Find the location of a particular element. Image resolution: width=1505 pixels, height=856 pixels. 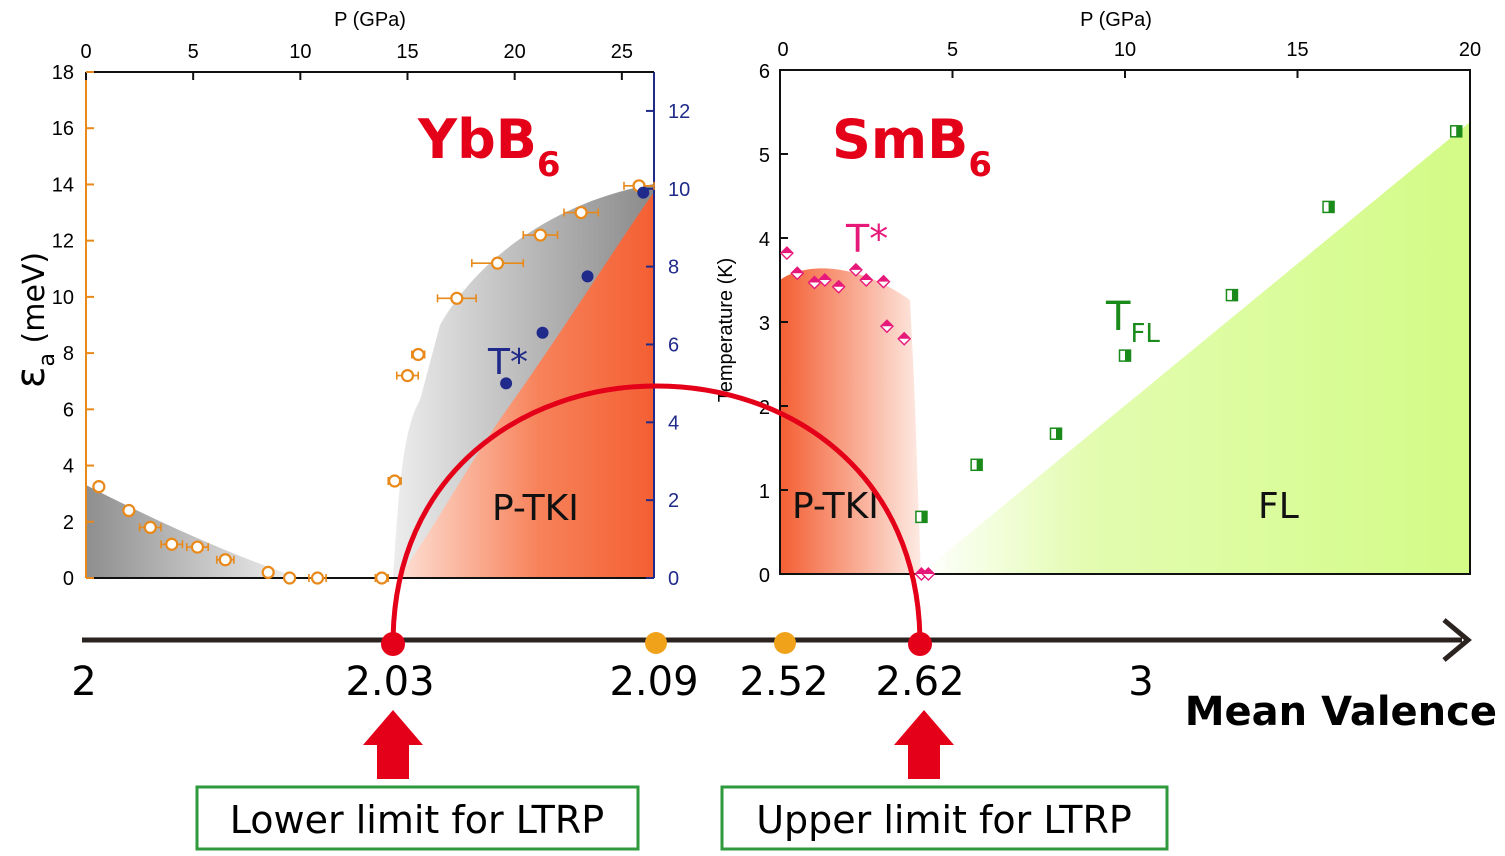

smb6-left-tick-label: 6 is located at coordinates (764, 72).